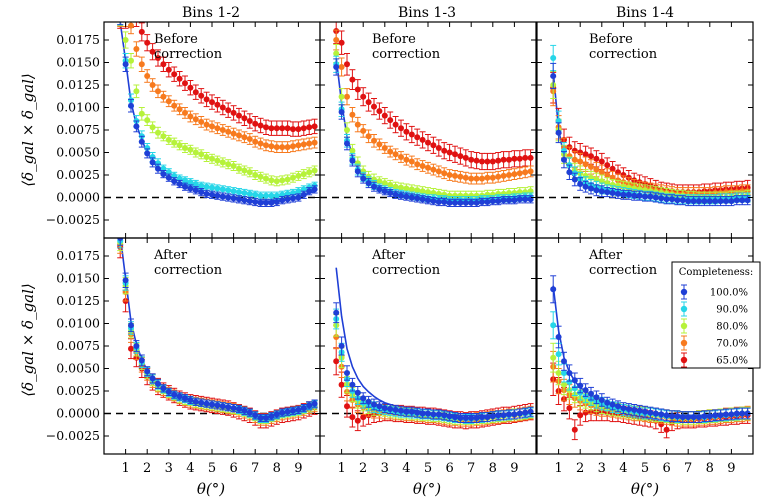 Image resolution: width=763 pixels, height=500 pixels. What do you see at coordinates (729, 293) in the screenshot?
I see `legend-label: 100.0%` at bounding box center [729, 293].